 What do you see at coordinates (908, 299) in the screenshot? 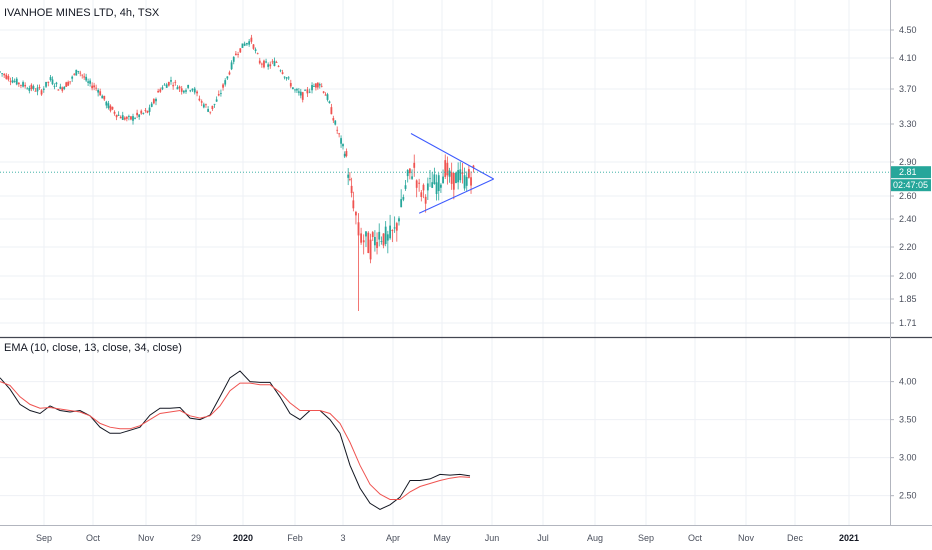
I see `price-tick-label: 1.85` at bounding box center [908, 299].